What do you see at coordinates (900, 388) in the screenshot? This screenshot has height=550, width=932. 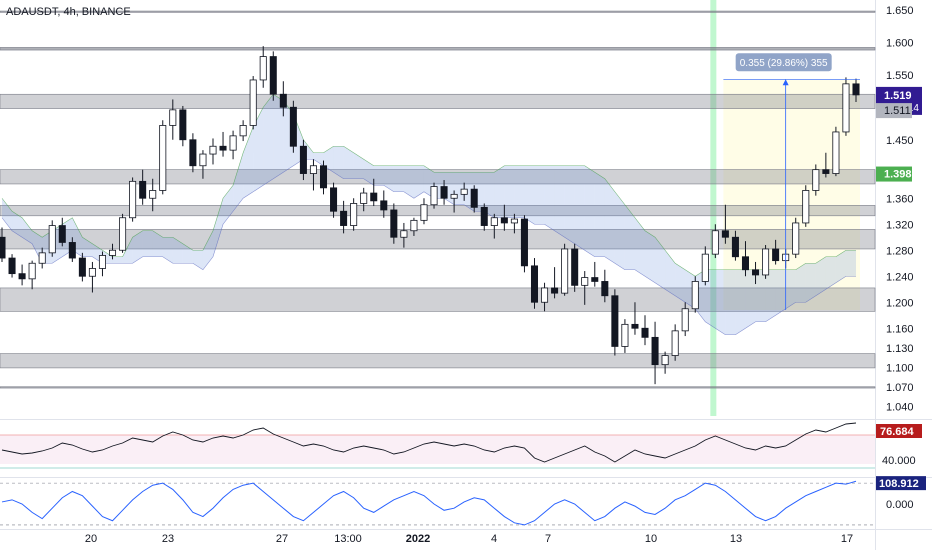 I see `y-tick-label: 1.070` at bounding box center [900, 388].